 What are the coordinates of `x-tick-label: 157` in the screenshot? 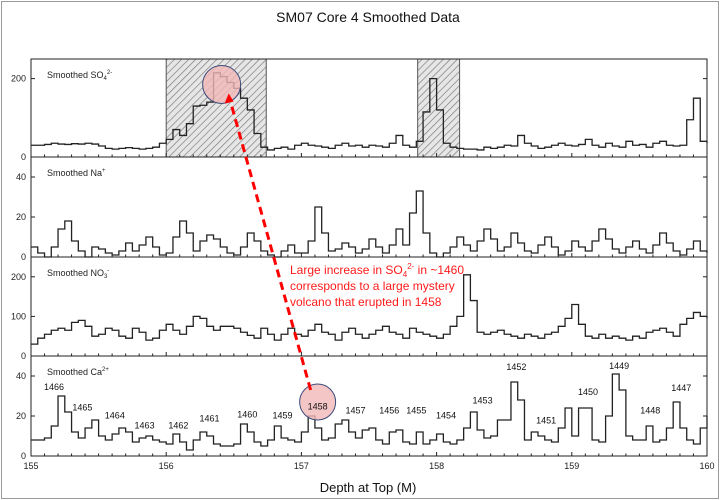 It's located at (301, 466).